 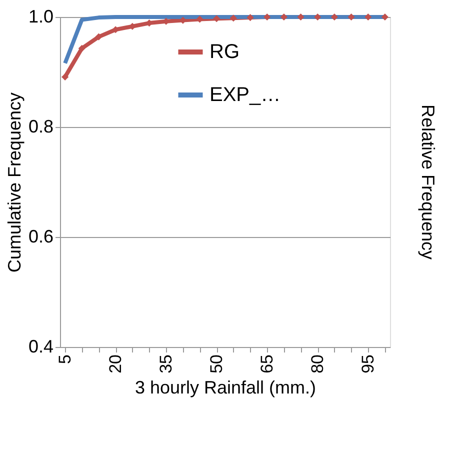 What do you see at coordinates (65, 359) in the screenshot?
I see `x-tick-label: 5` at bounding box center [65, 359].